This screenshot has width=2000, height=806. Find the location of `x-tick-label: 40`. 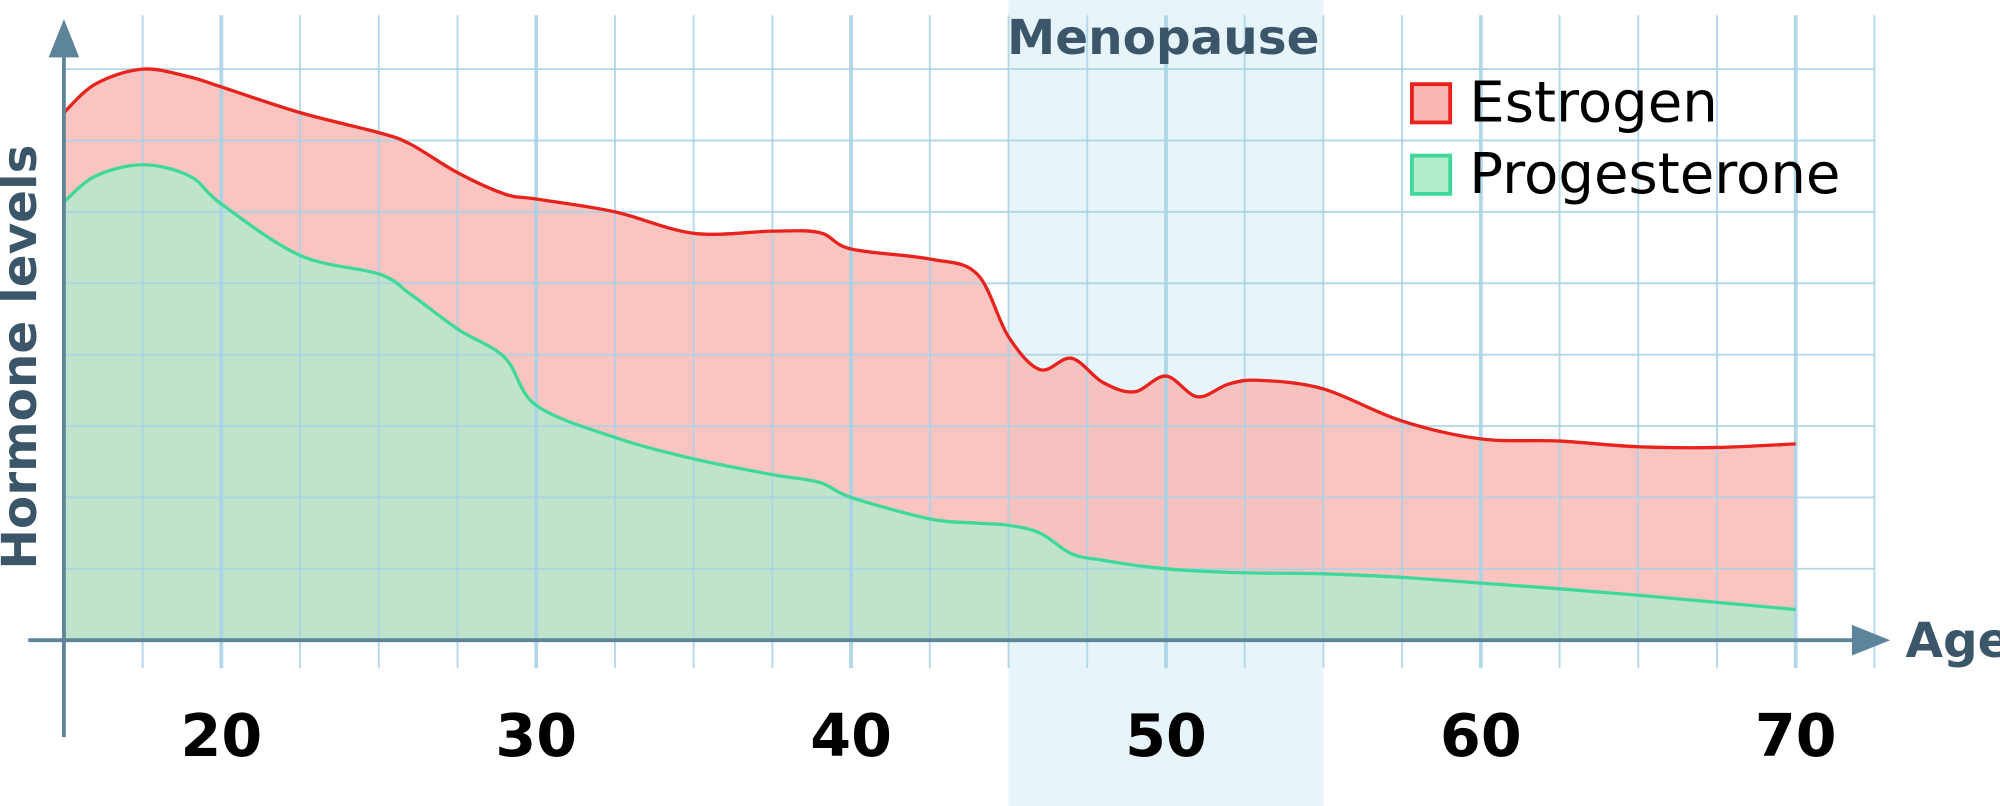

x-tick-label: 40 is located at coordinates (851, 736).